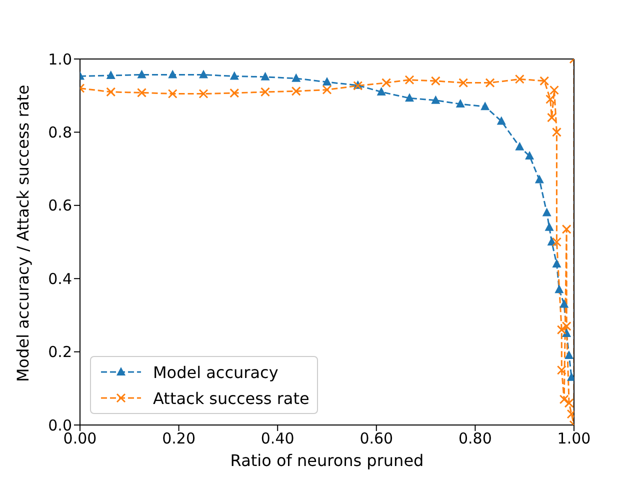  Describe the element at coordinates (231, 398) in the screenshot. I see `legend-label: Attack success rate` at that location.